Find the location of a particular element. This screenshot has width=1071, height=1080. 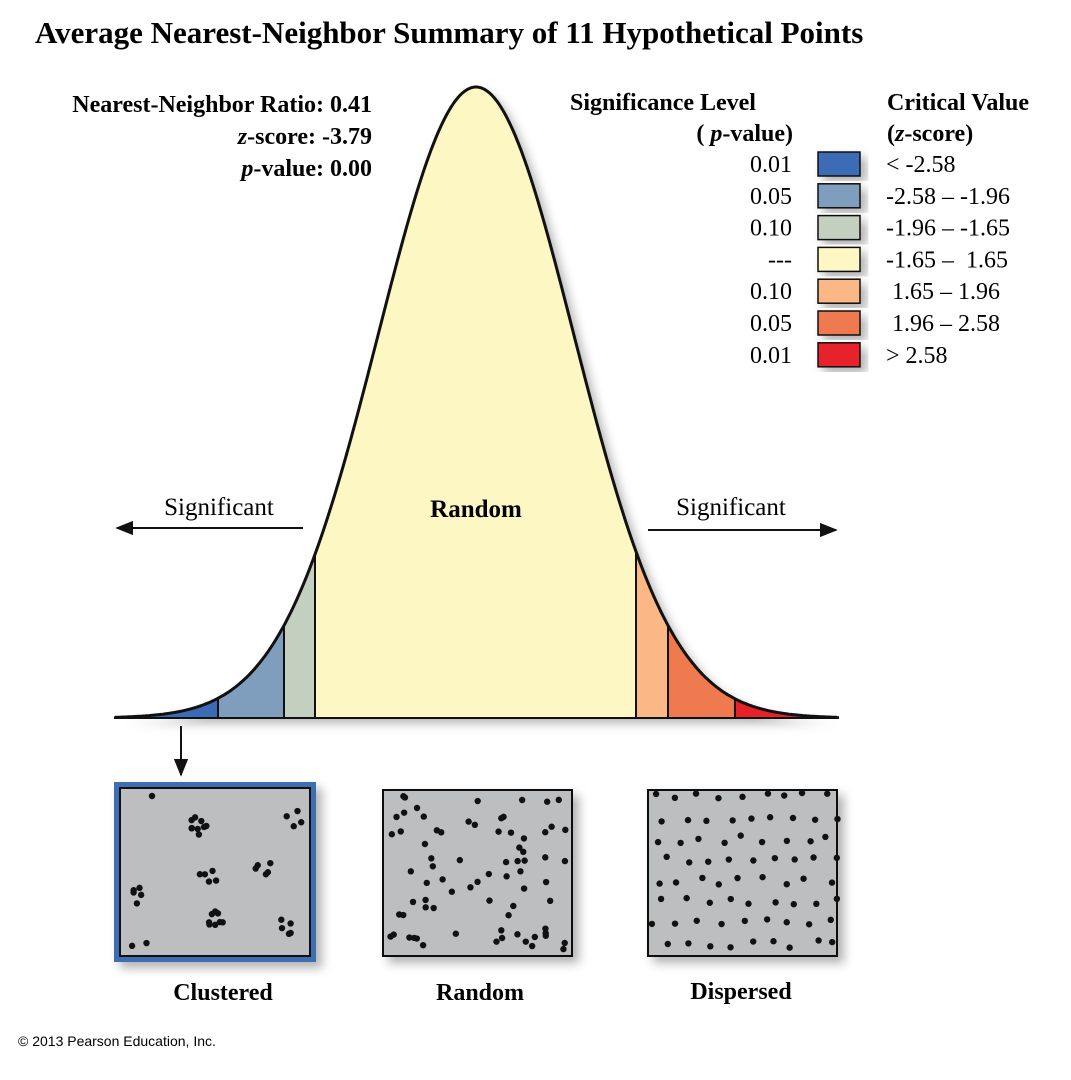

legend-p: --- is located at coordinates (780, 260).